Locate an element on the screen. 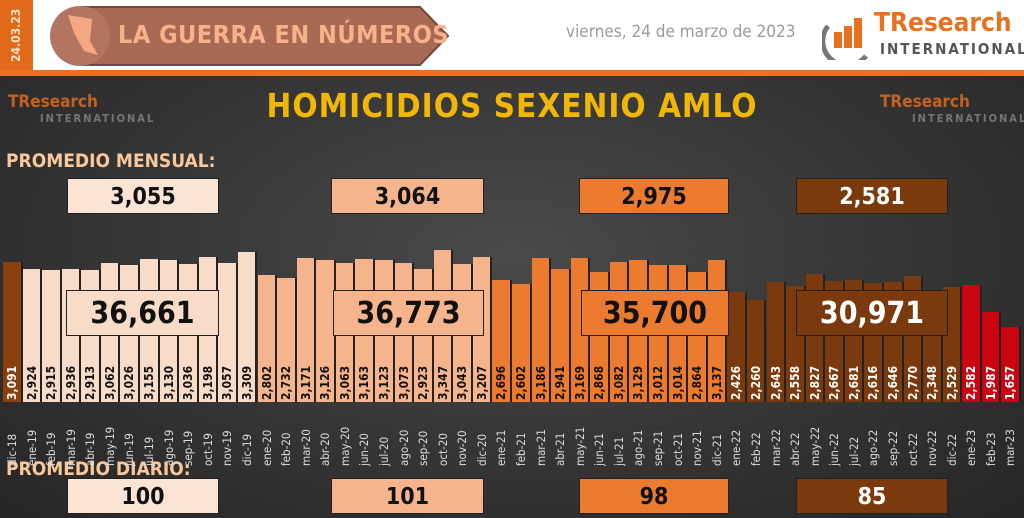 The width and height of the screenshot is (1024, 518). value-label: 3,062 is located at coordinates (109, 382).